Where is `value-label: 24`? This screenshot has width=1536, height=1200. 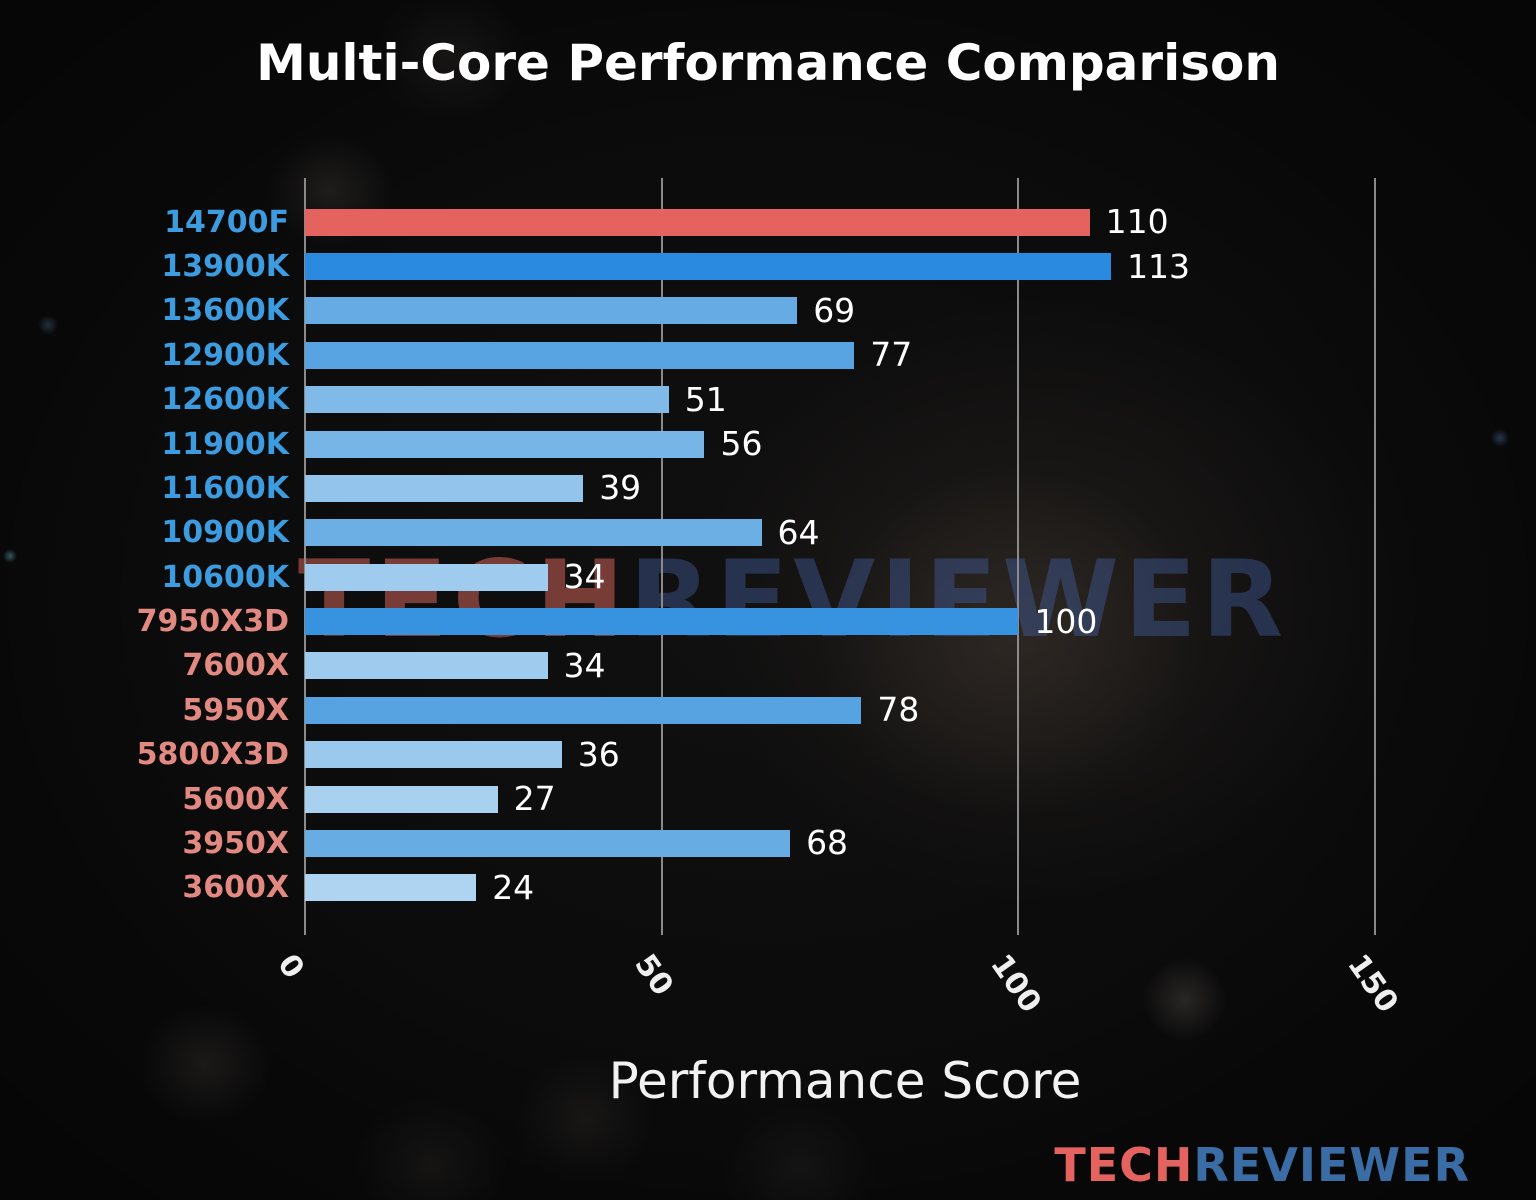 value-label: 24 is located at coordinates (513, 887).